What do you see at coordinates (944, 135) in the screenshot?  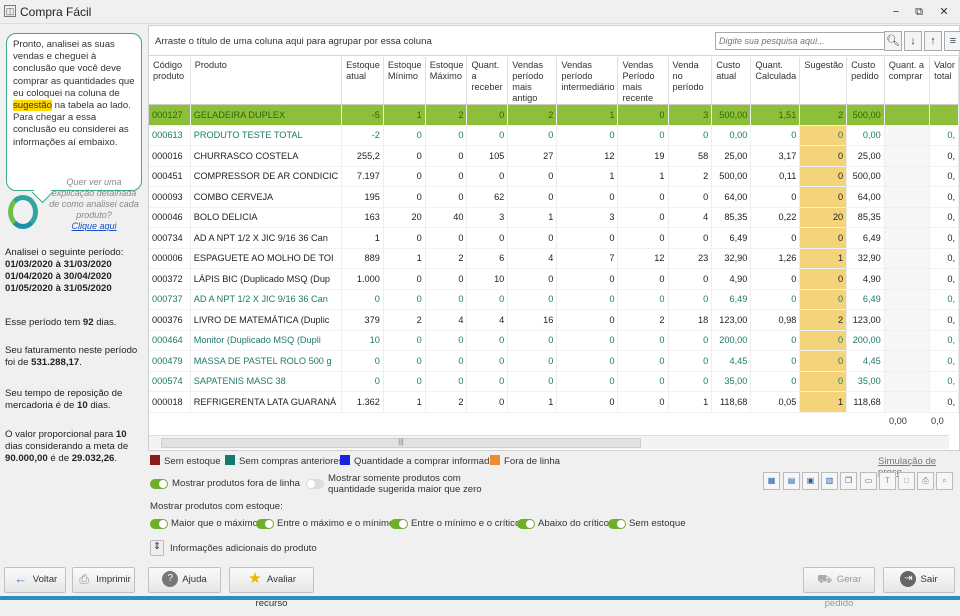 I see `table-cell: 0,` at bounding box center [944, 135].